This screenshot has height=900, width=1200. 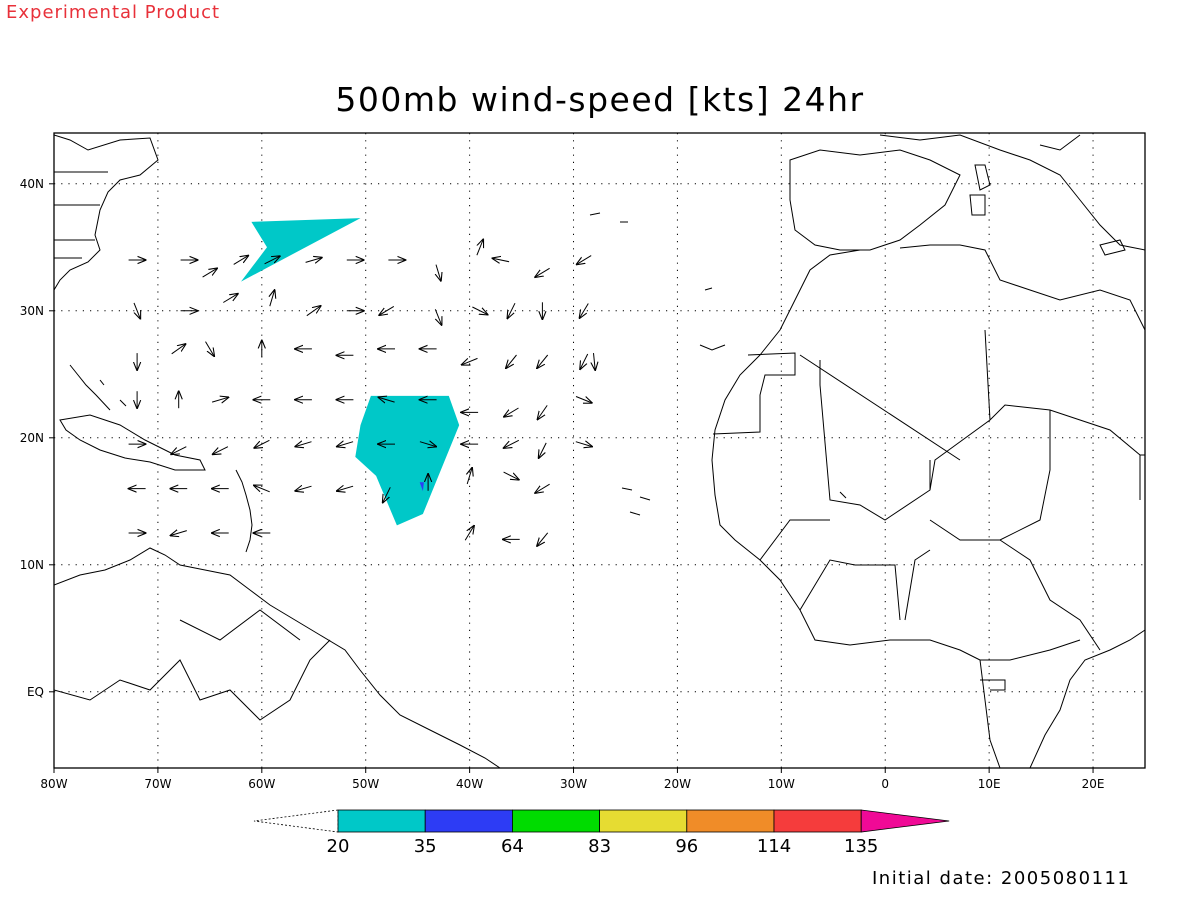 What do you see at coordinates (512, 846) in the screenshot?
I see `colorbar-level-label: 64` at bounding box center [512, 846].